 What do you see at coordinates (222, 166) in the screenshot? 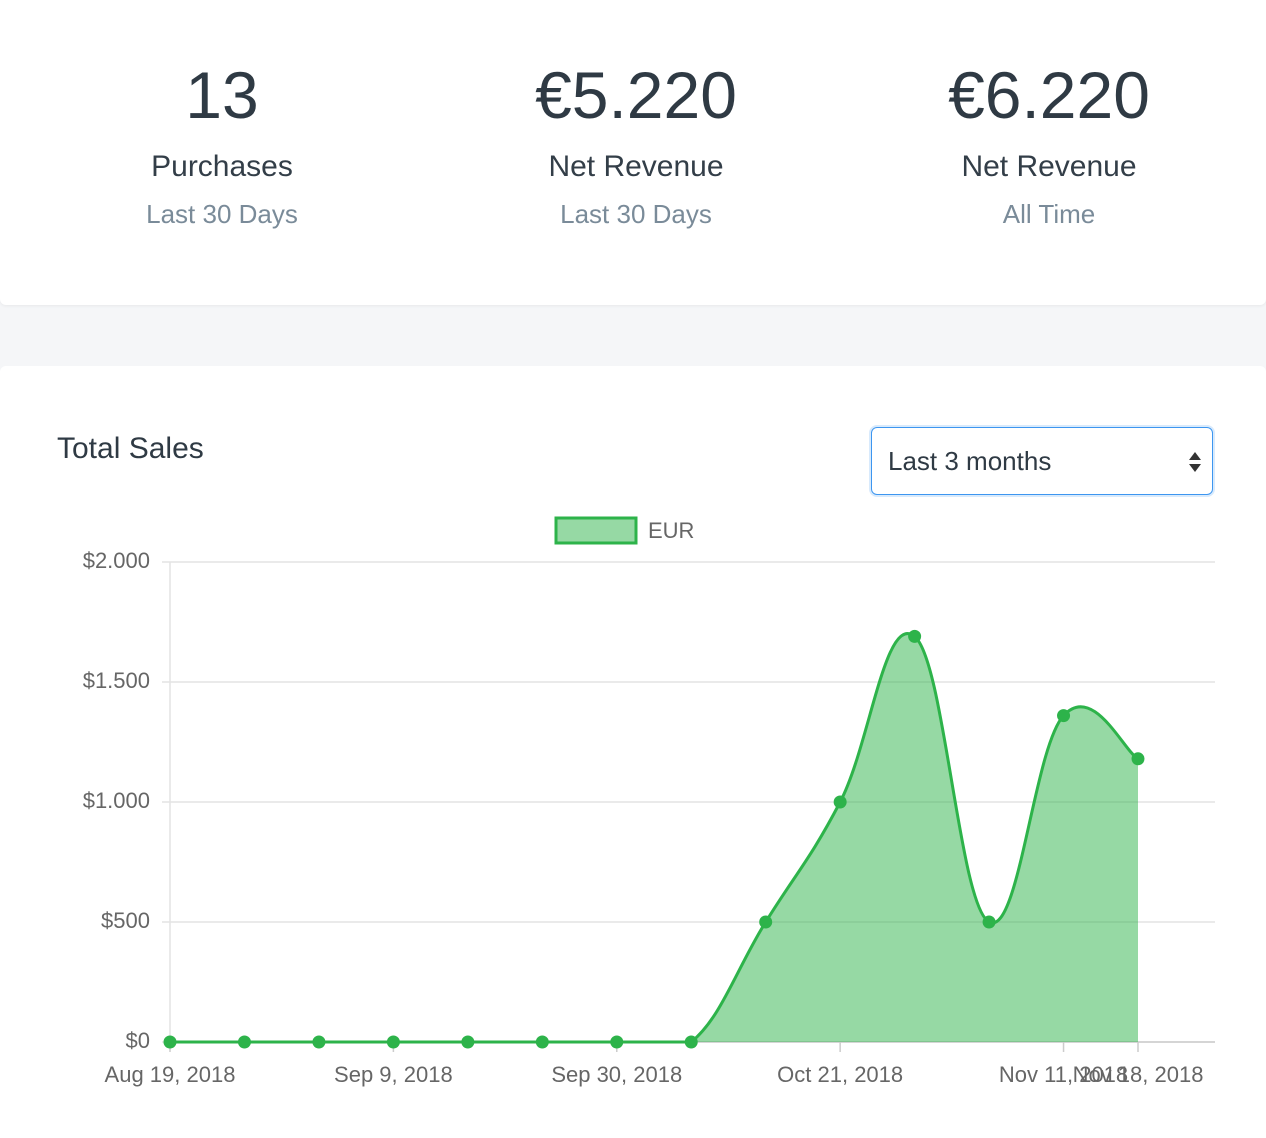
I see `stat-label: Purchases` at bounding box center [222, 166].